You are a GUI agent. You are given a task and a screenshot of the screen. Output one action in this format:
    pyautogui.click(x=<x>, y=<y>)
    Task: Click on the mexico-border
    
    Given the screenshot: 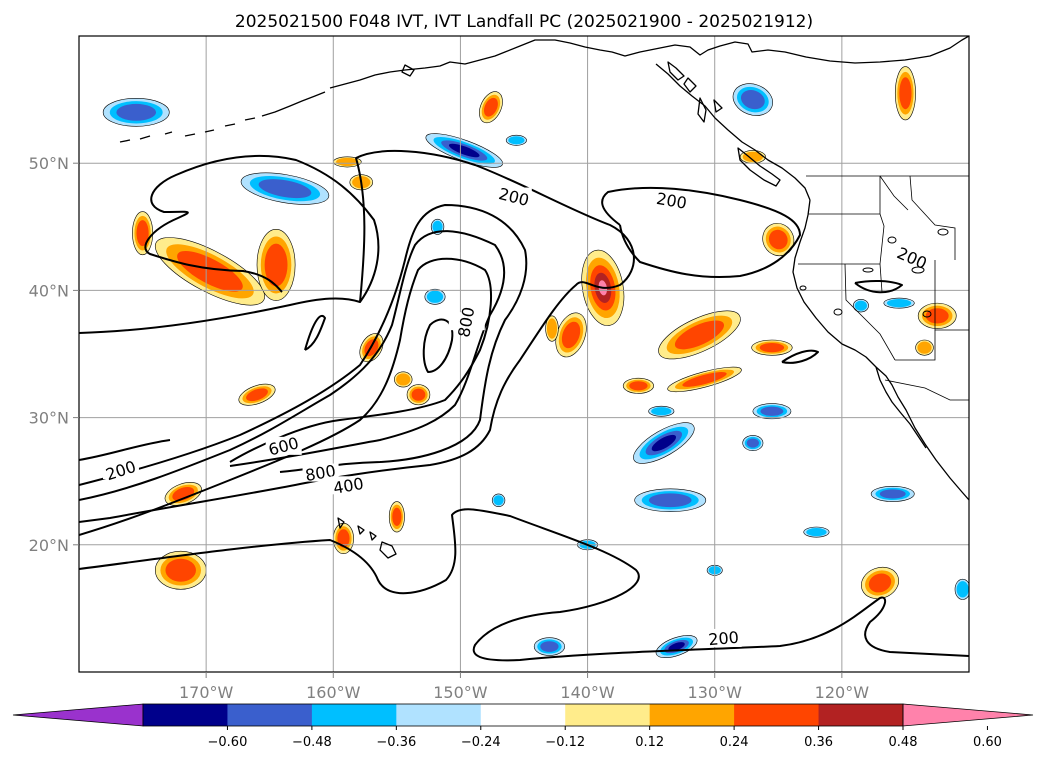 What is the action you would take?
    pyautogui.click(x=926, y=390)
    